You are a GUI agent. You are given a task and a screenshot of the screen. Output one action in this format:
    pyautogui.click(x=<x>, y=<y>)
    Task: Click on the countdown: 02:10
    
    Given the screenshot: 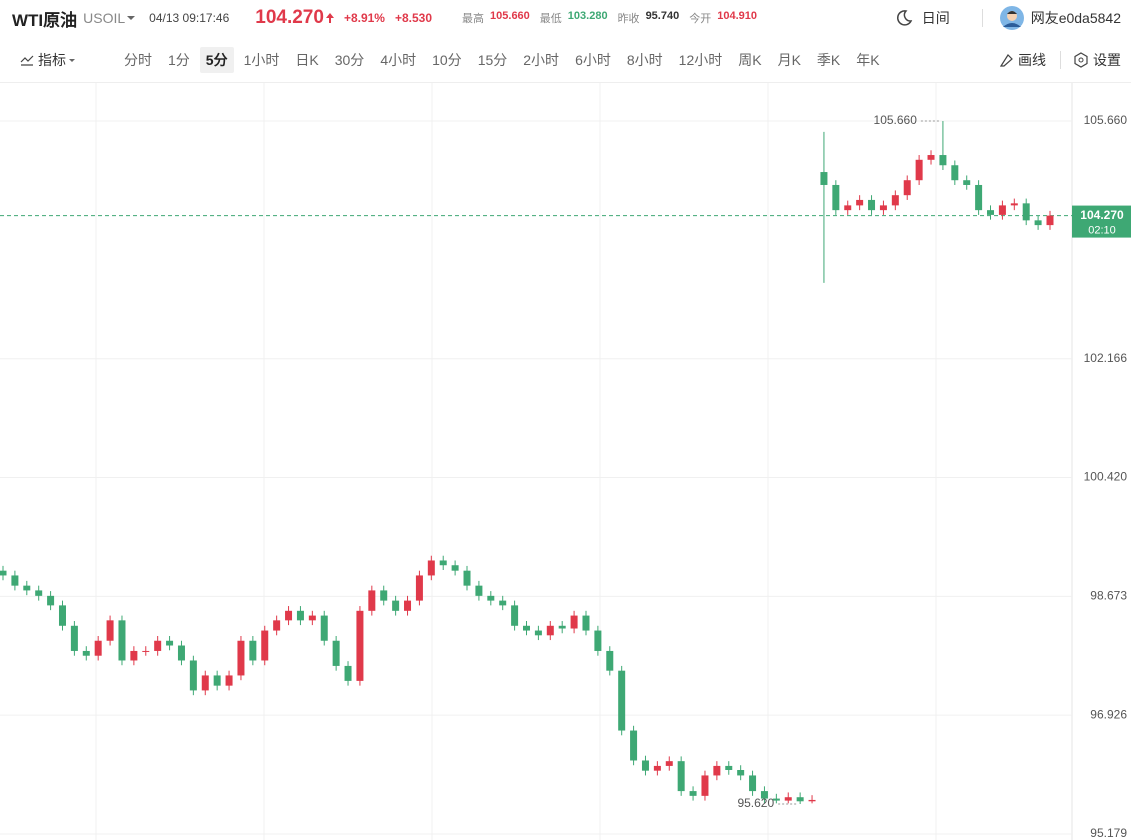 What is the action you would take?
    pyautogui.click(x=1102, y=230)
    